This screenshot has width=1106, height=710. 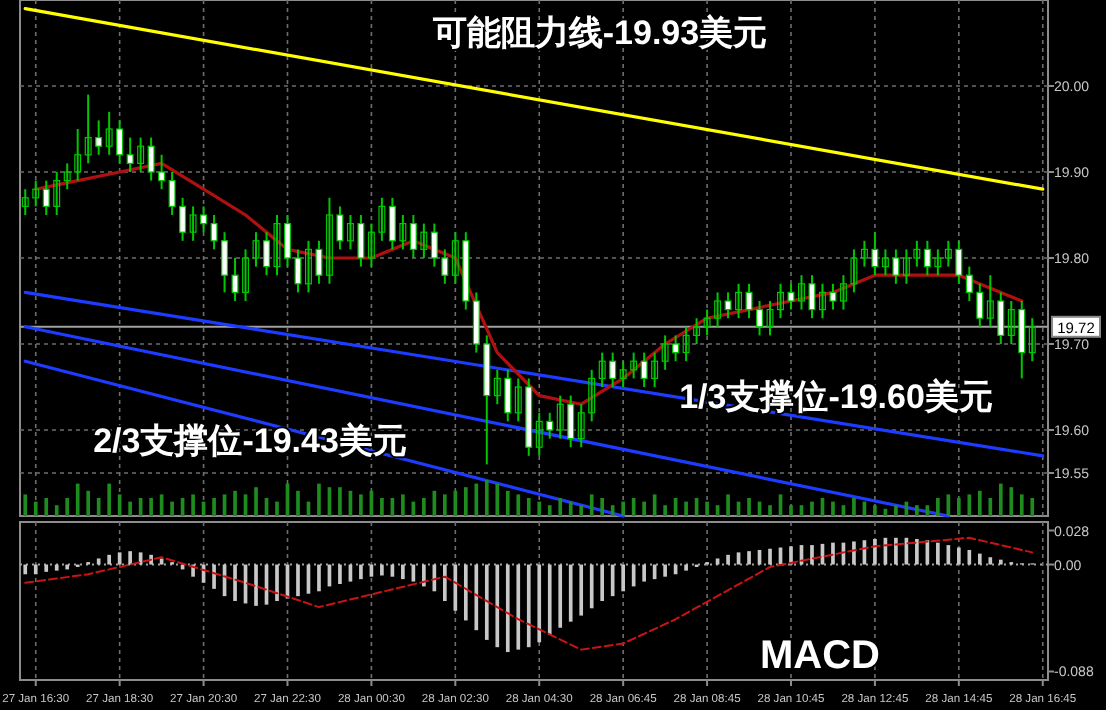 What do you see at coordinates (599, 33) in the screenshot?
I see `annotation: 可能阻力线-19.93美元` at bounding box center [599, 33].